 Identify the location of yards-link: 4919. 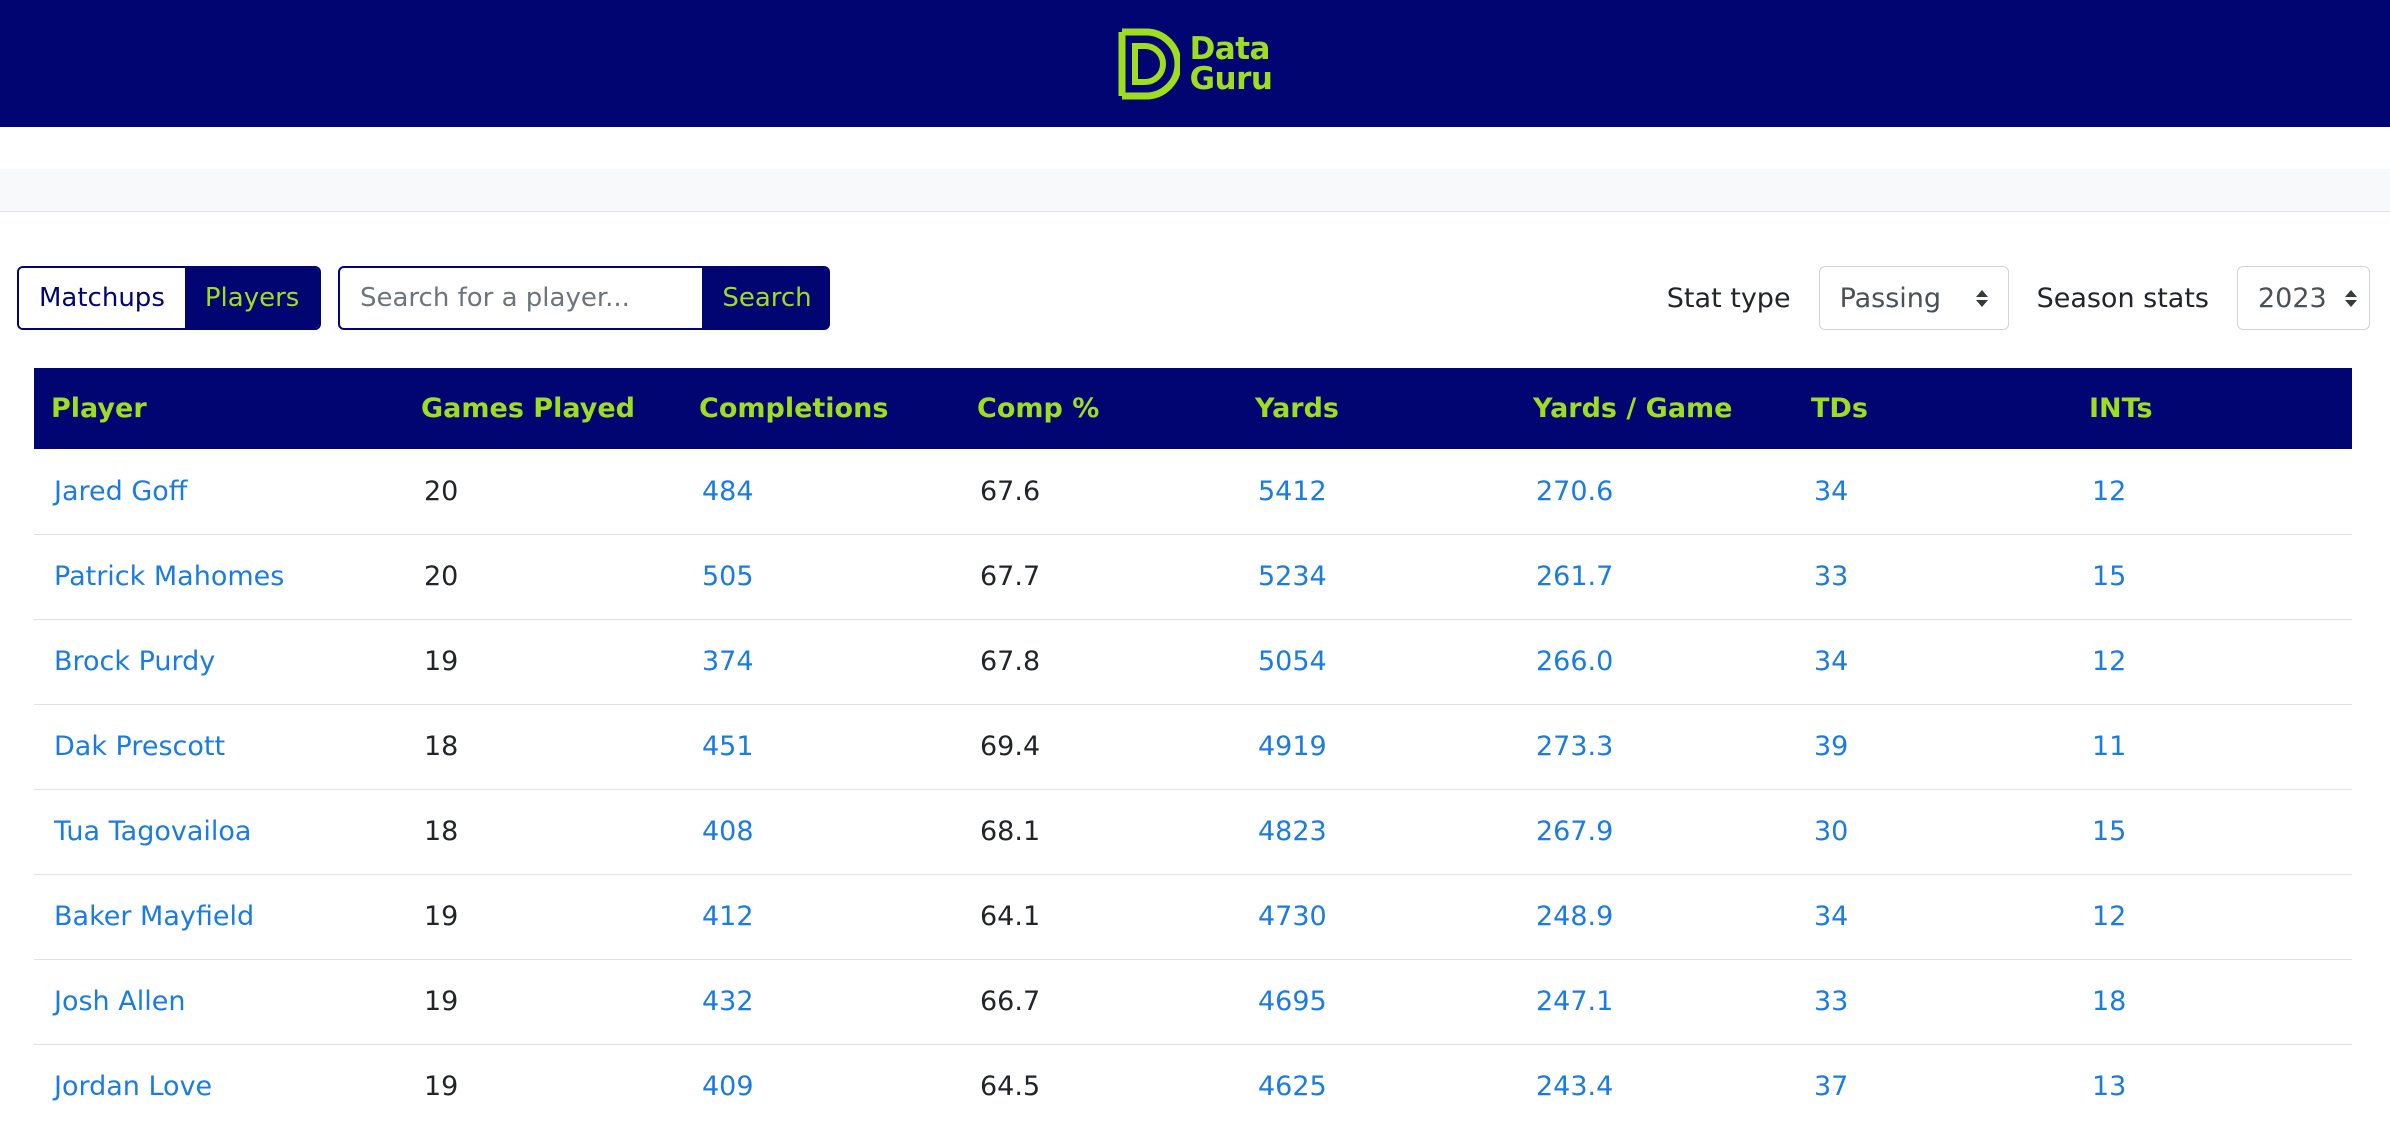
(1292, 746).